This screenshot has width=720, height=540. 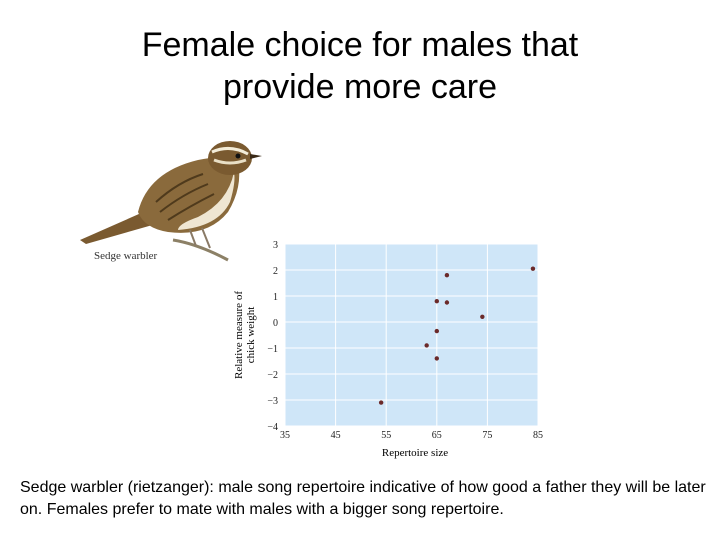 I want to click on x-tick-label: 45, so click(x=336, y=435).